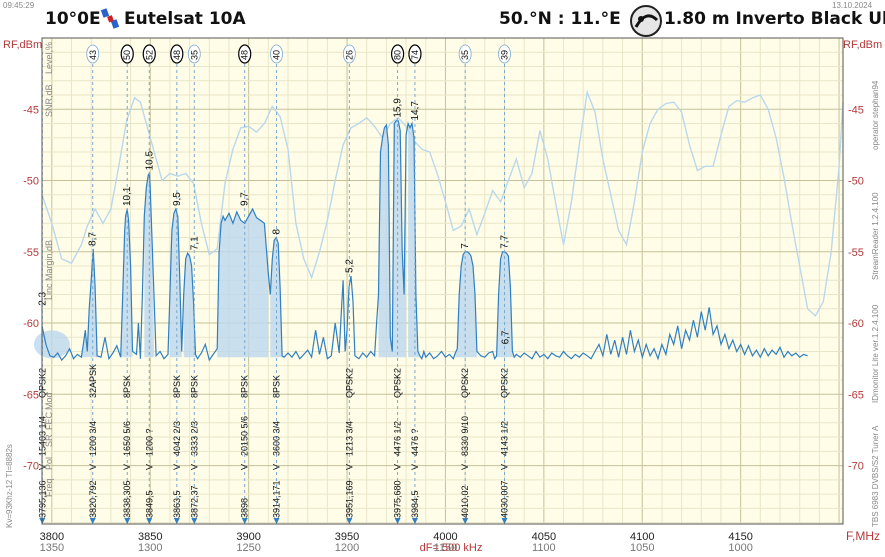 This screenshot has height=557, width=885. Describe the element at coordinates (415, 55) in the screenshot. I see `channel-level: 74` at that location.